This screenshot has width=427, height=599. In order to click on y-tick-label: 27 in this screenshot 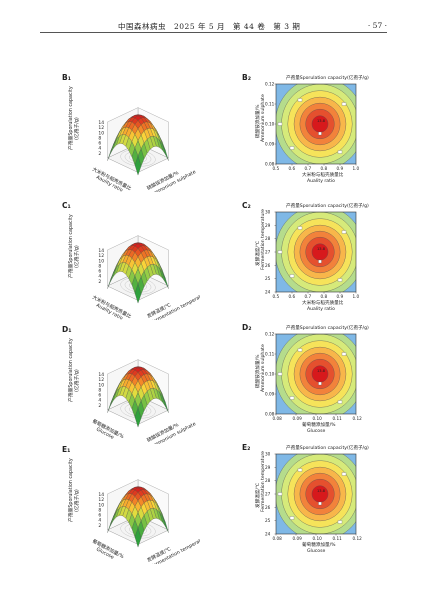, I will do `click(268, 252)`.